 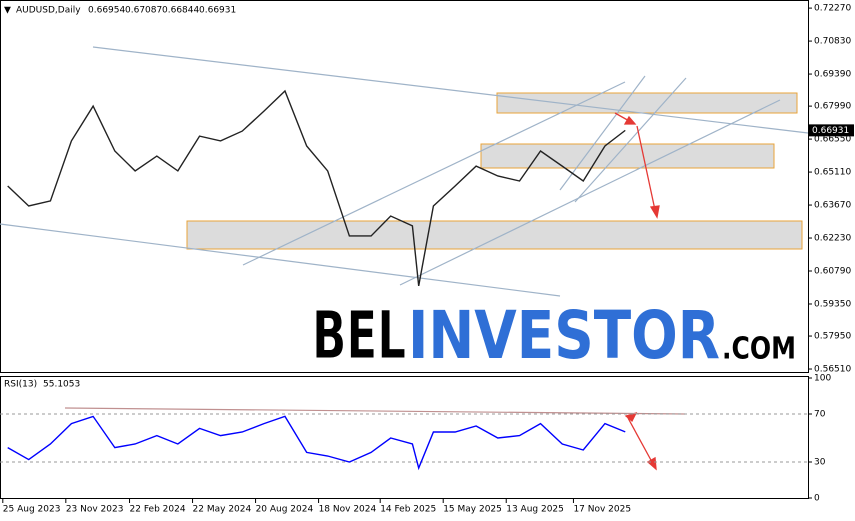 What do you see at coordinates (535, 510) in the screenshot?
I see `x-tick-label: 13 Aug 2025` at bounding box center [535, 510].